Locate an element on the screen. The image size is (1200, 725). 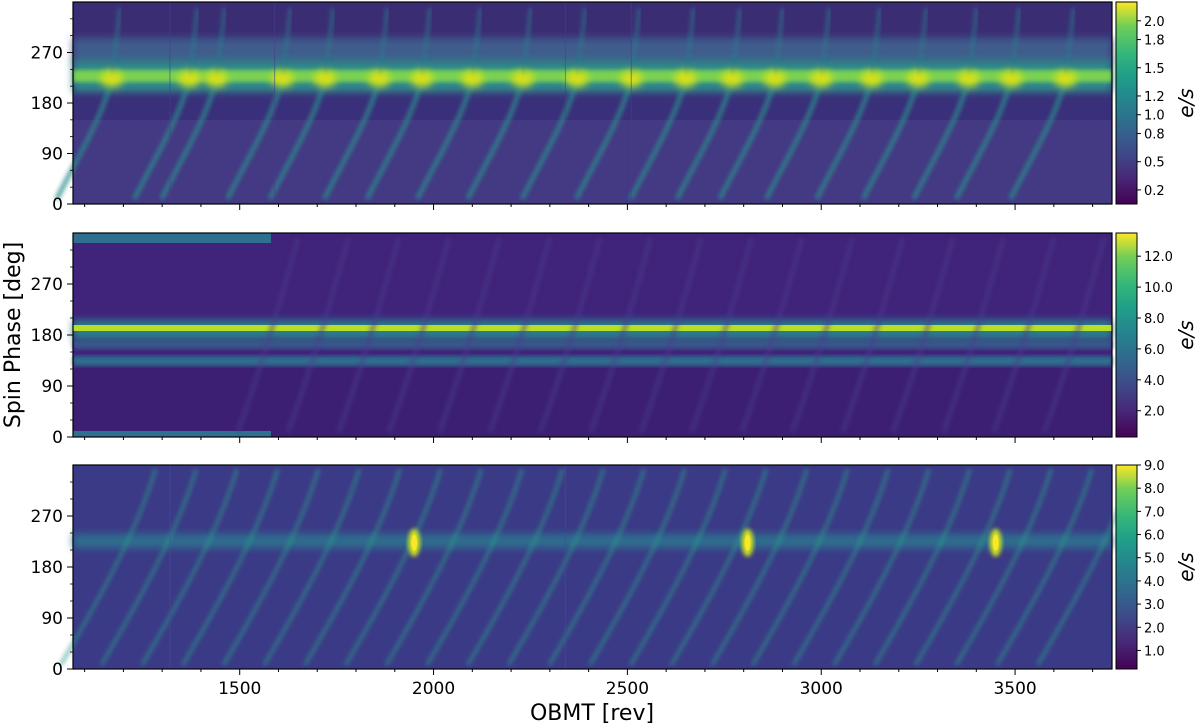
top-bright-spots is located at coordinates (588, 78).